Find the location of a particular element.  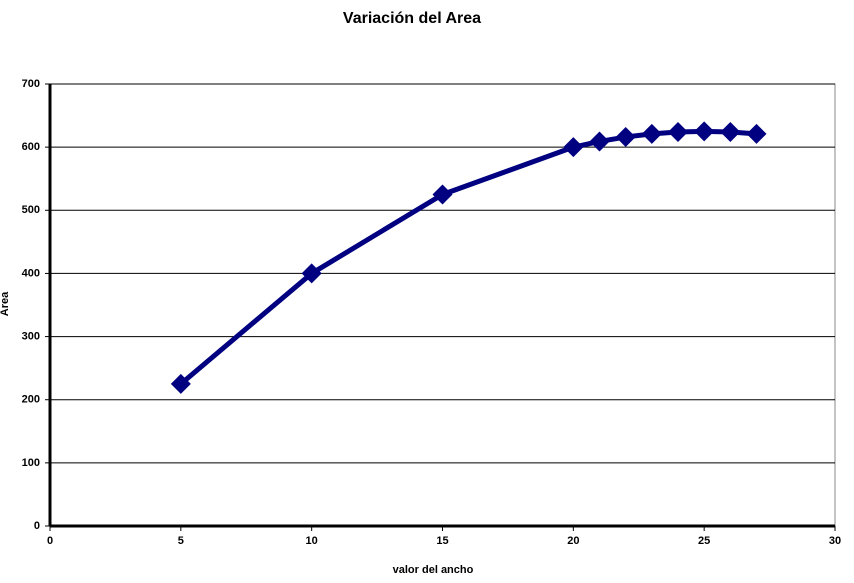

y-tick-label: 700 is located at coordinates (31, 84).